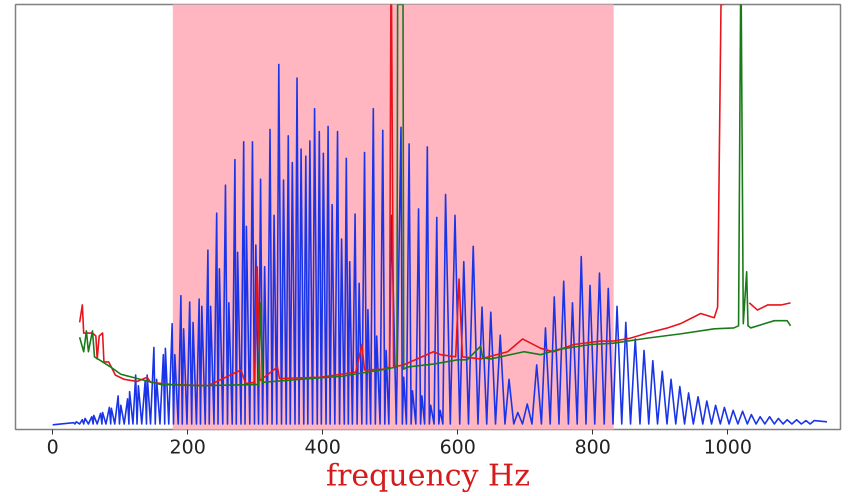 Image resolution: width=853 pixels, height=496 pixels. What do you see at coordinates (188, 447) in the screenshot?
I see `x-tick-label: 200` at bounding box center [188, 447].